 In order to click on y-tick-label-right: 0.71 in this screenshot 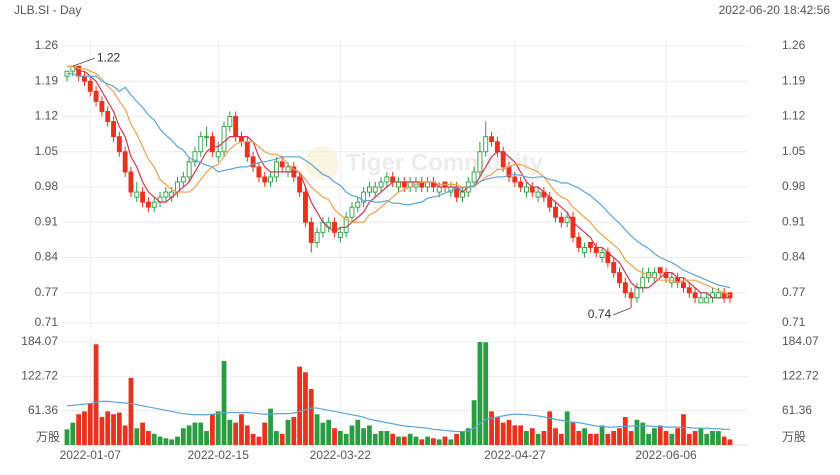, I will do `click(794, 322)`.